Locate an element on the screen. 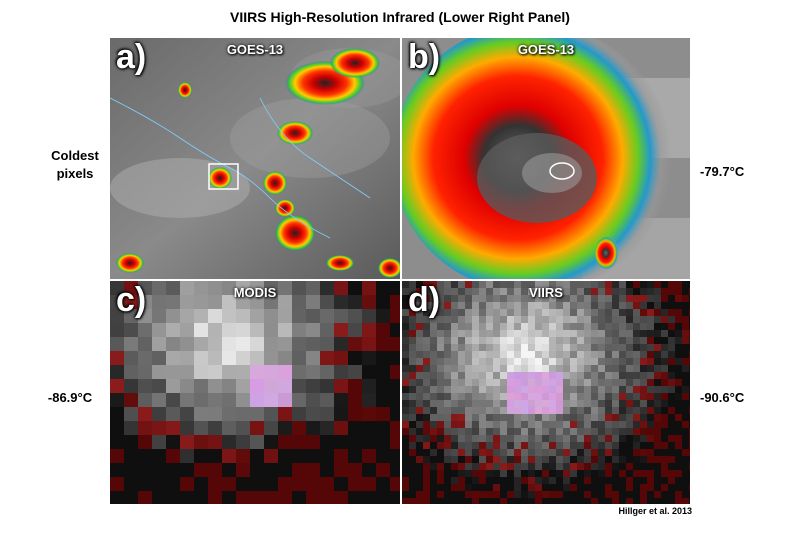 Image resolution: width=800 pixels, height=540 pixels. panel-b-letter: b) is located at coordinates (424, 57).